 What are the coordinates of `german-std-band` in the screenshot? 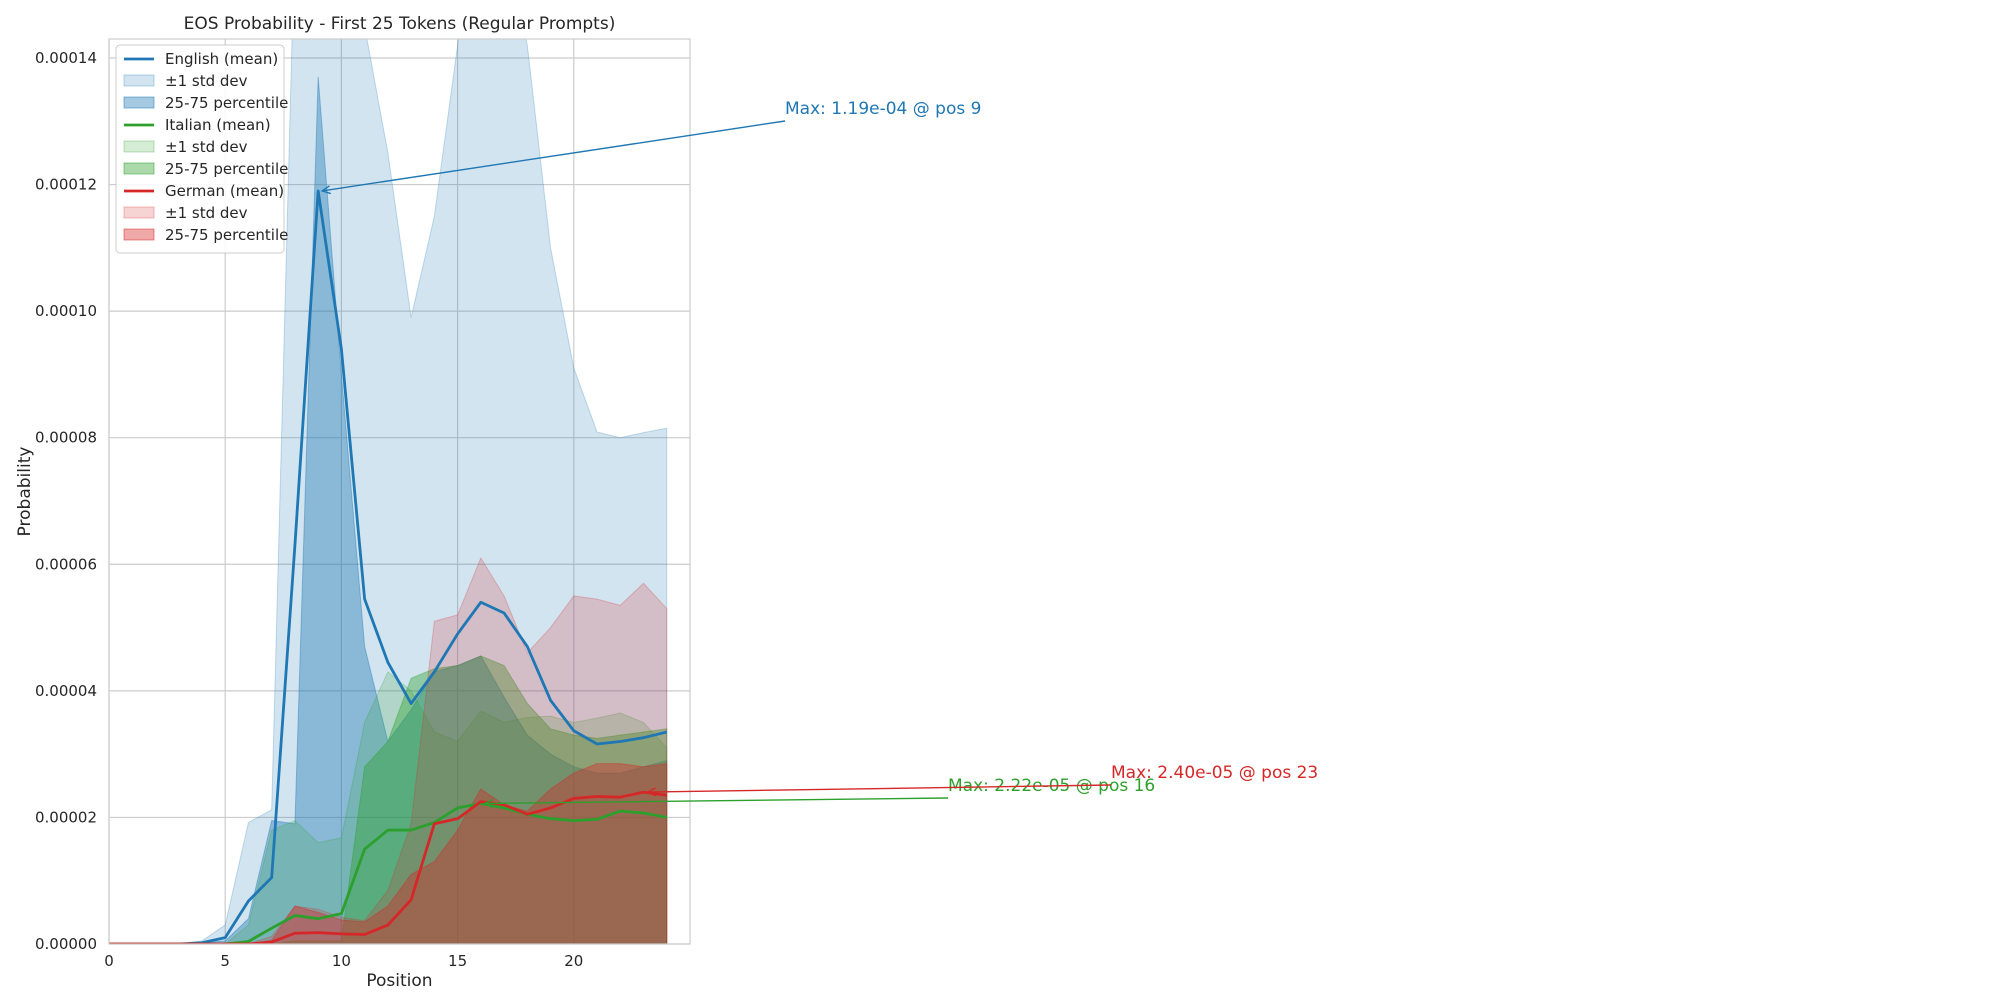 It's located at (388, 750).